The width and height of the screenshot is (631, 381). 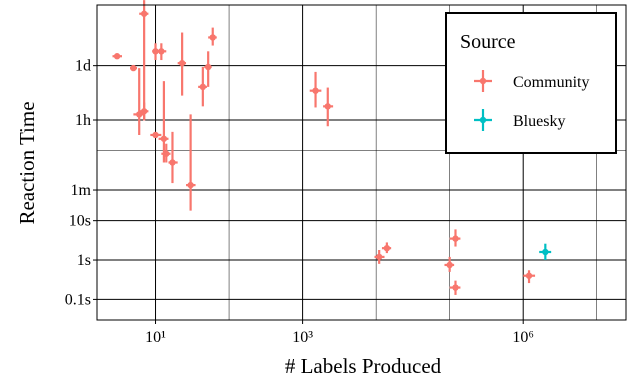 What do you see at coordinates (539, 121) in the screenshot?
I see `legend-label-bluesky: Bluesky` at bounding box center [539, 121].